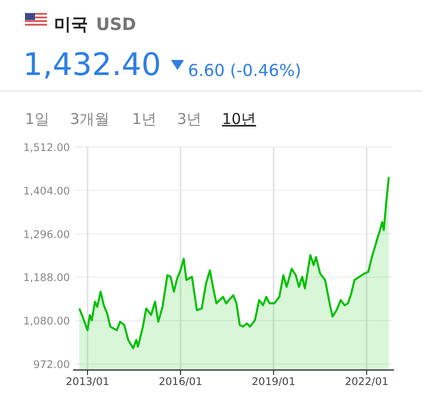 The height and width of the screenshot is (403, 422). What do you see at coordinates (116, 25) in the screenshot?
I see `chart-subtitle: USD` at bounding box center [116, 25].